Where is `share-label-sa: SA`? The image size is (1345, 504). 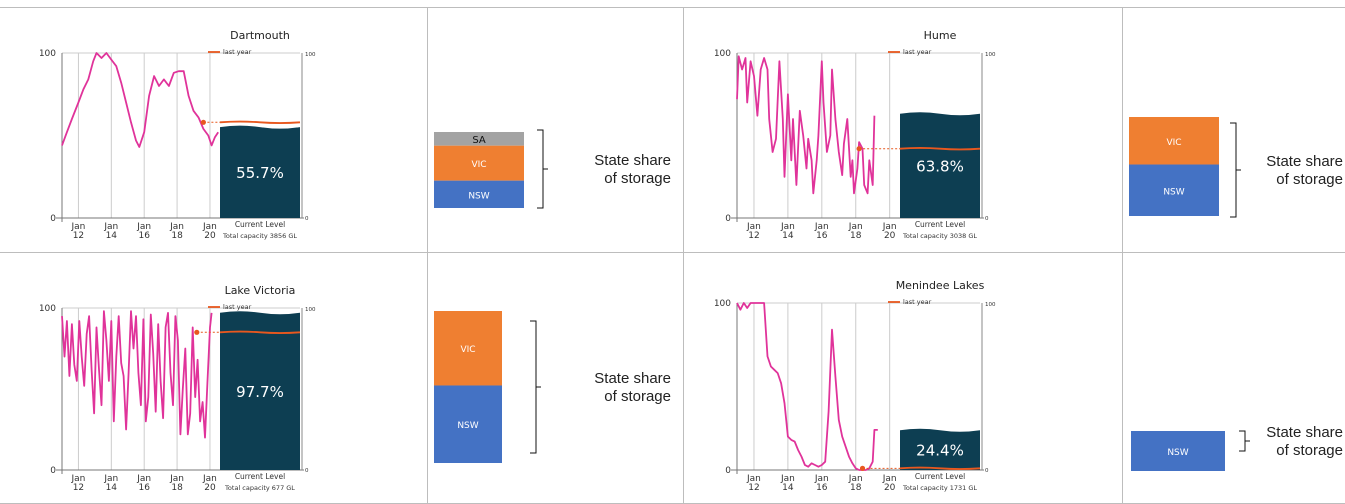
share-label-sa: SA is located at coordinates (479, 140).